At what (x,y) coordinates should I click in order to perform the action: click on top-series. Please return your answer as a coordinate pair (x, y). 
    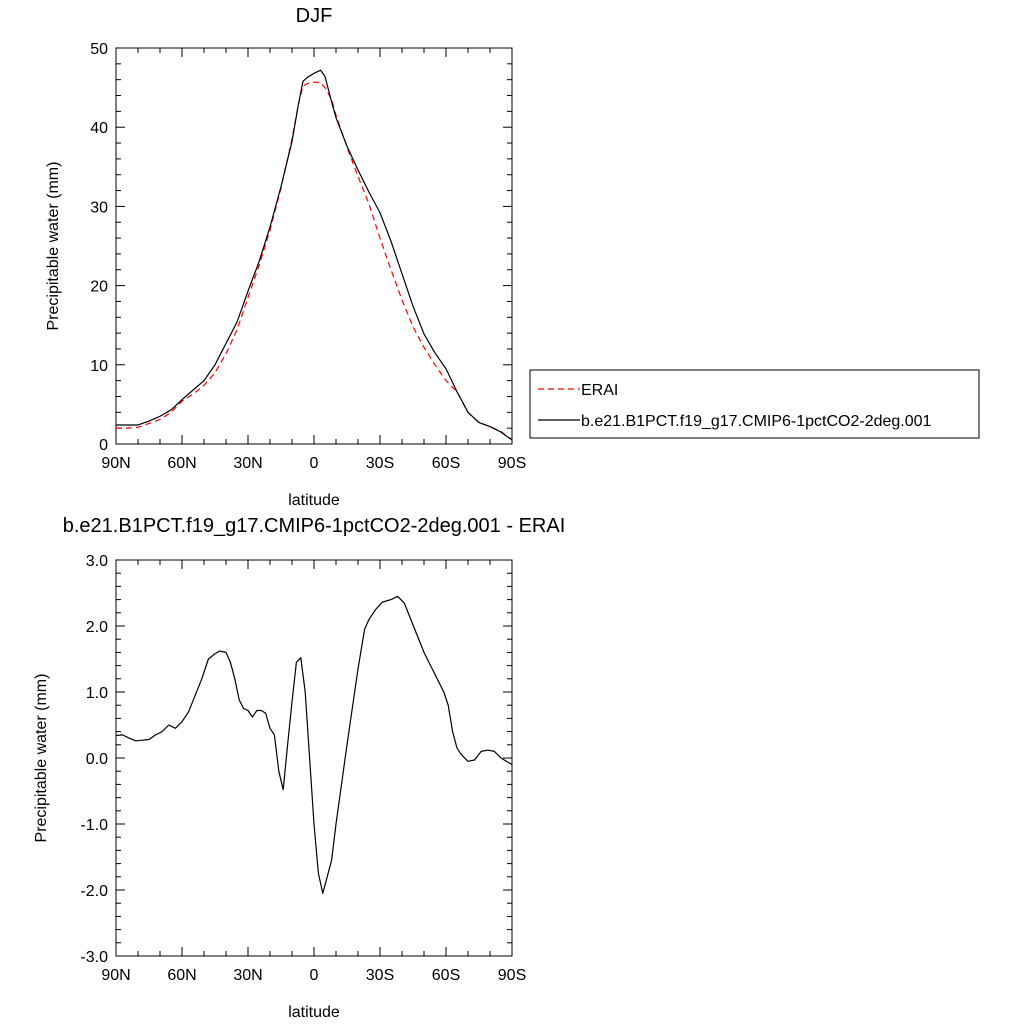
    Looking at the image, I should click on (314, 255).